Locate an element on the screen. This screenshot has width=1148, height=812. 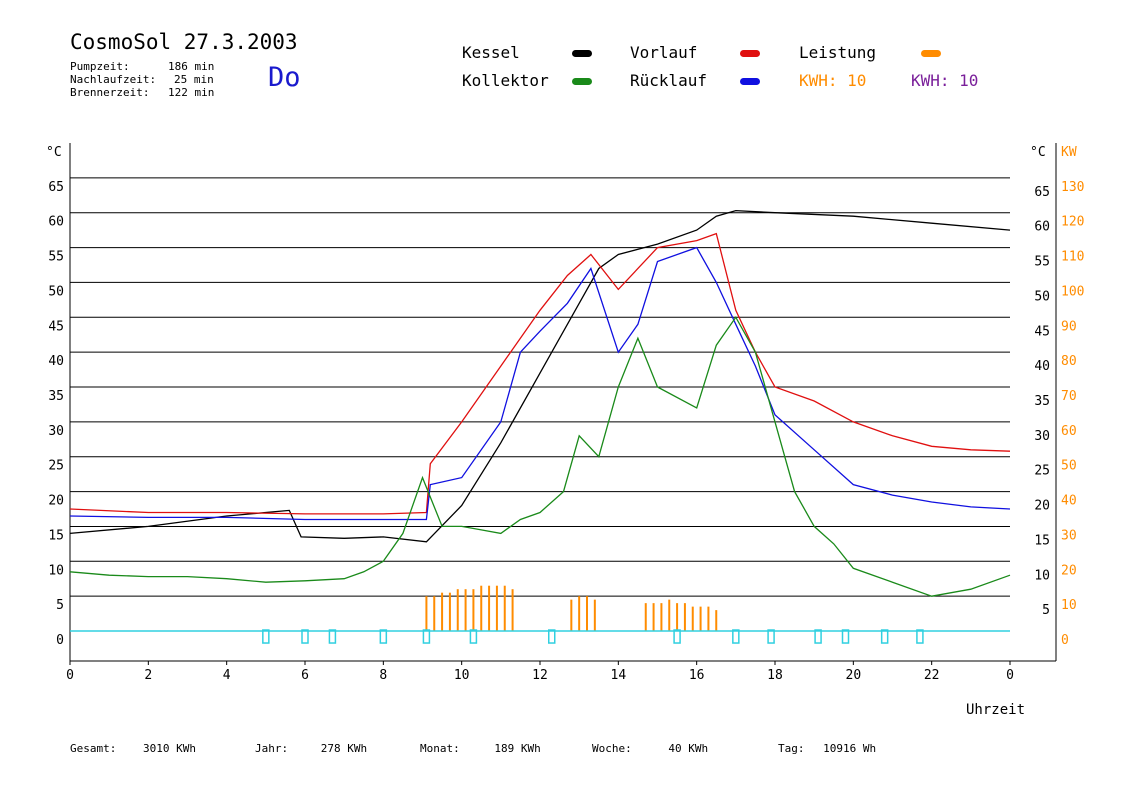
footer-jahr: Jahr: 278 KWh is located at coordinates (311, 748).